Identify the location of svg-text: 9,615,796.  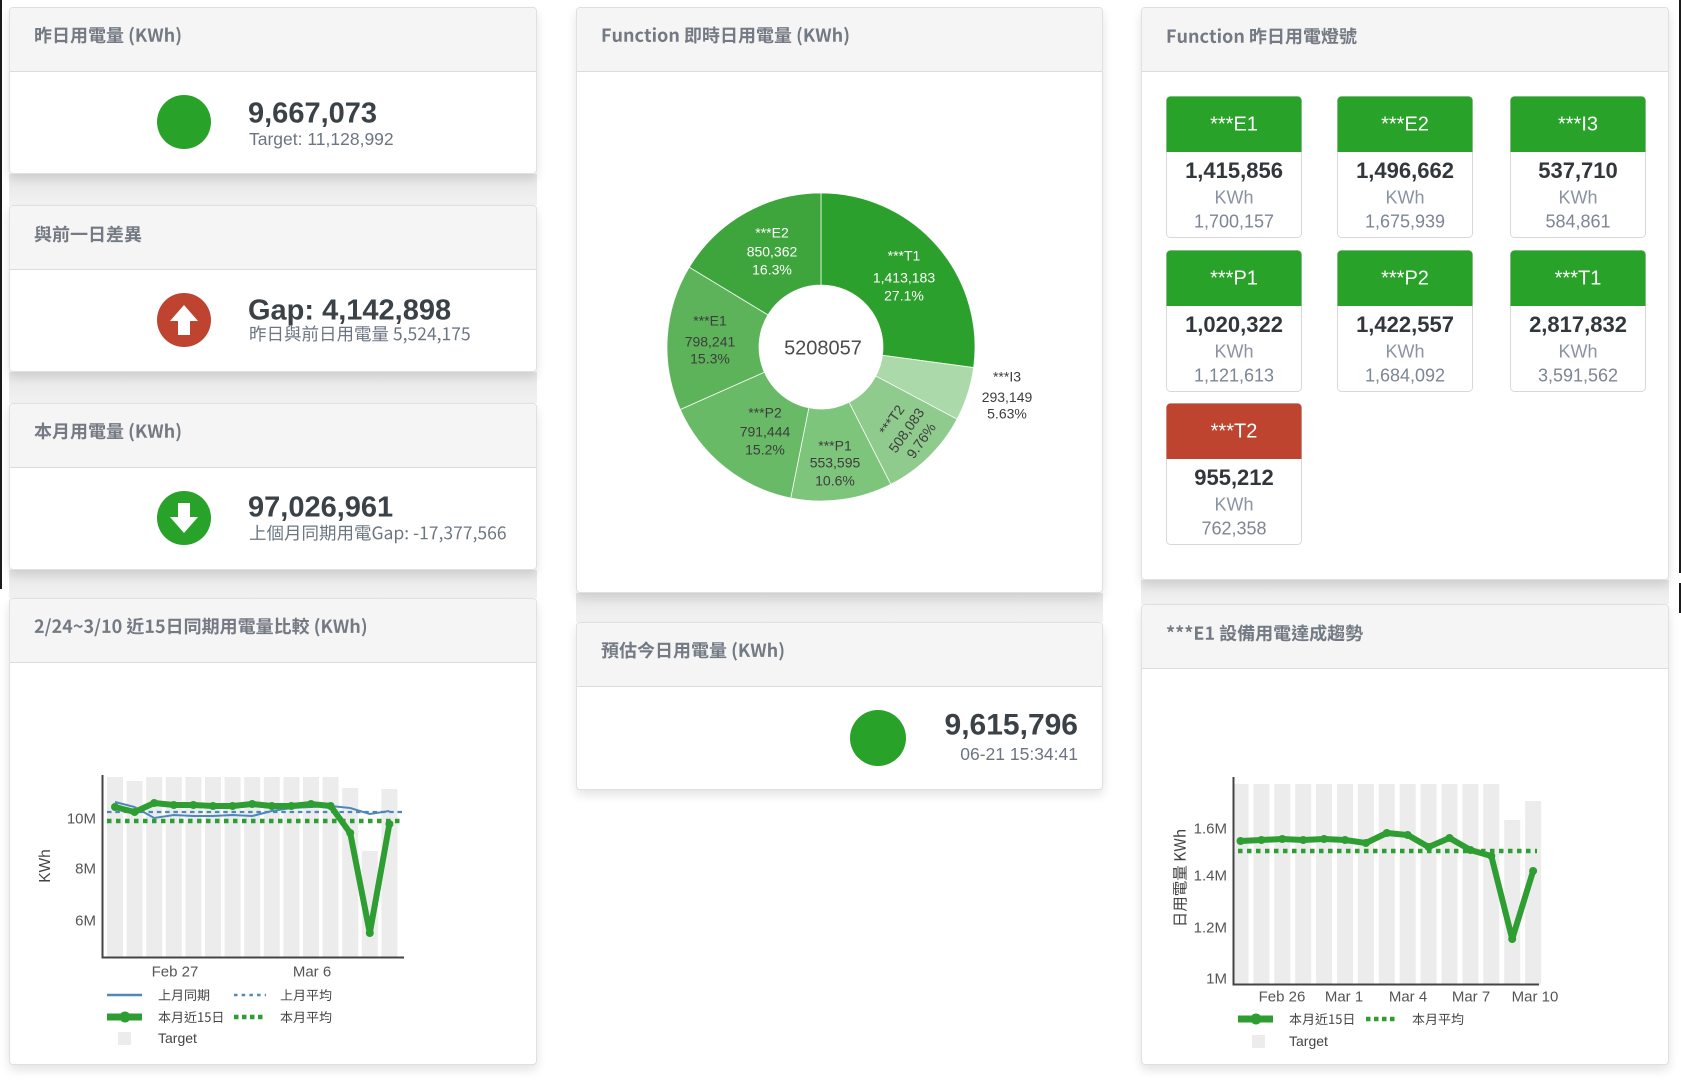
(1011, 725).